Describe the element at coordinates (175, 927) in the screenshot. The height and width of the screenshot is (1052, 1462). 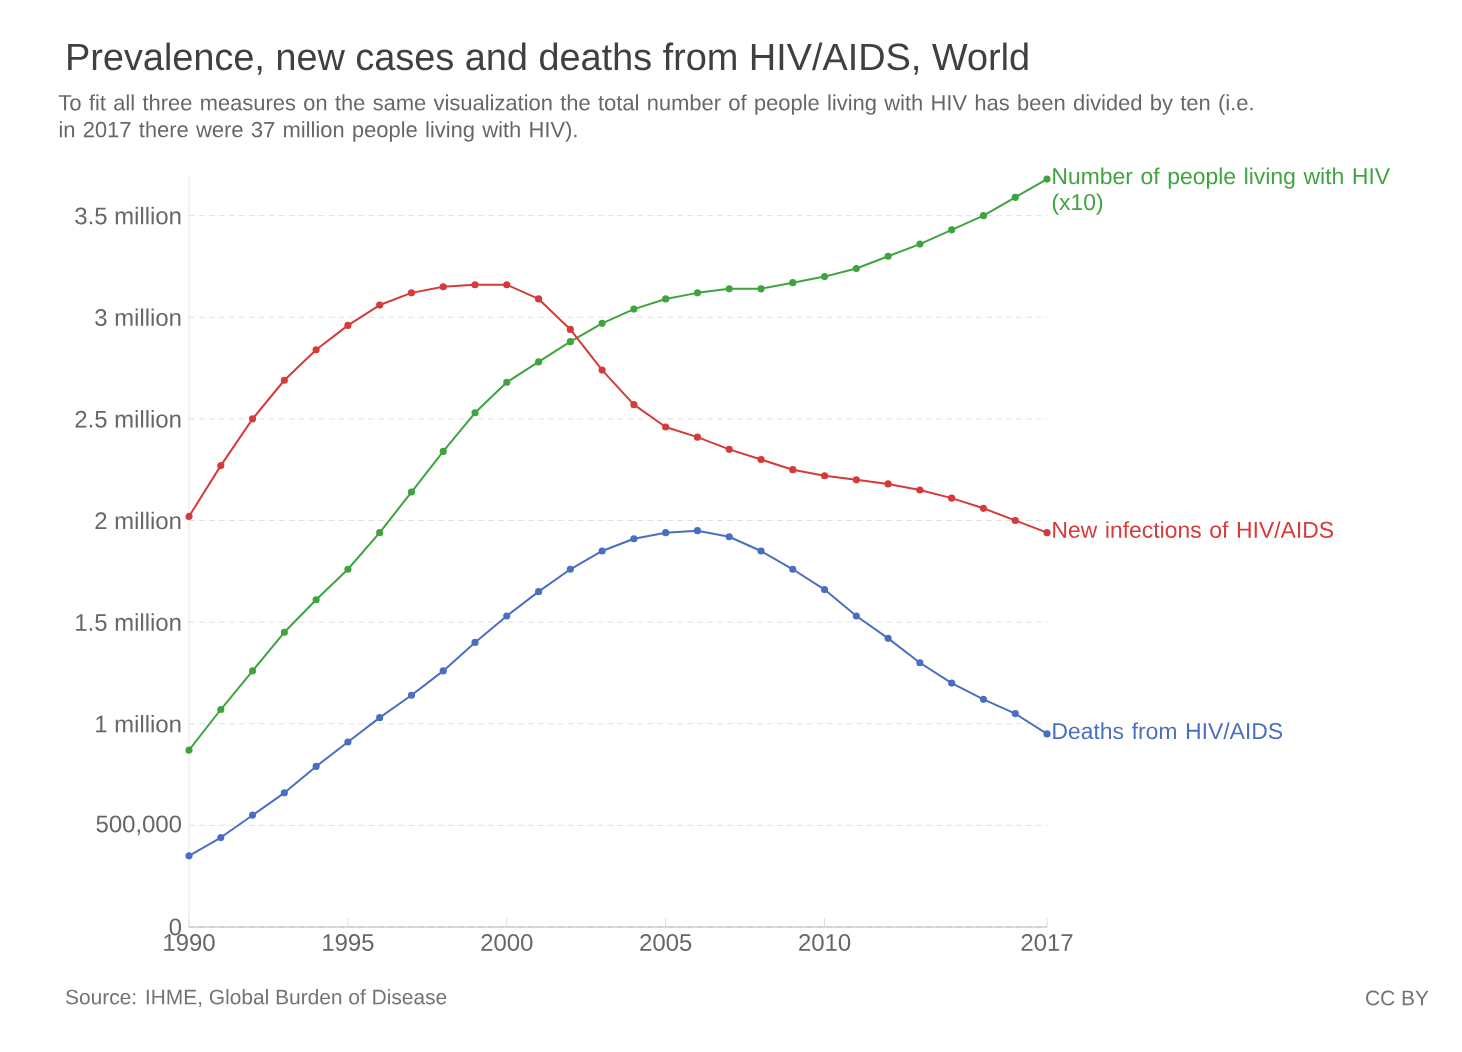
I see `y-tick-label: 0` at that location.